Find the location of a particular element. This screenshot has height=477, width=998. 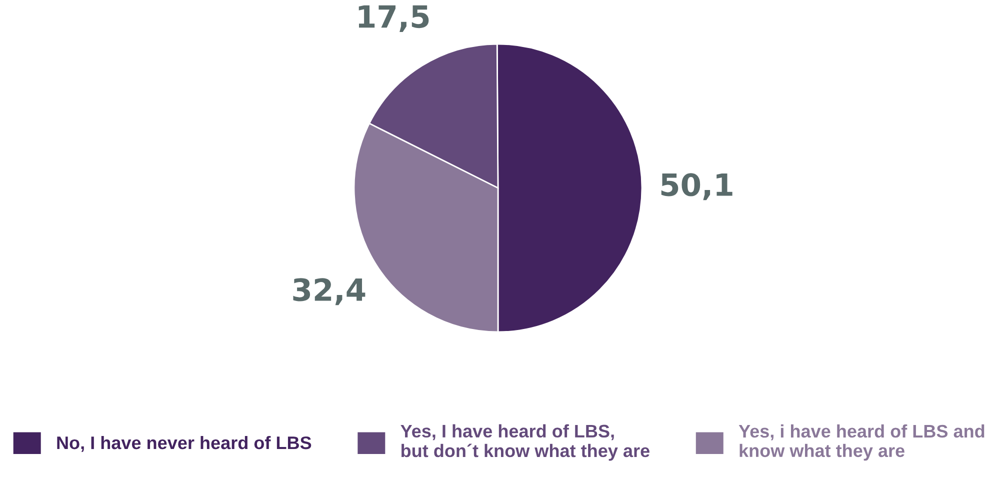

data-label: 17,5 is located at coordinates (393, 18).